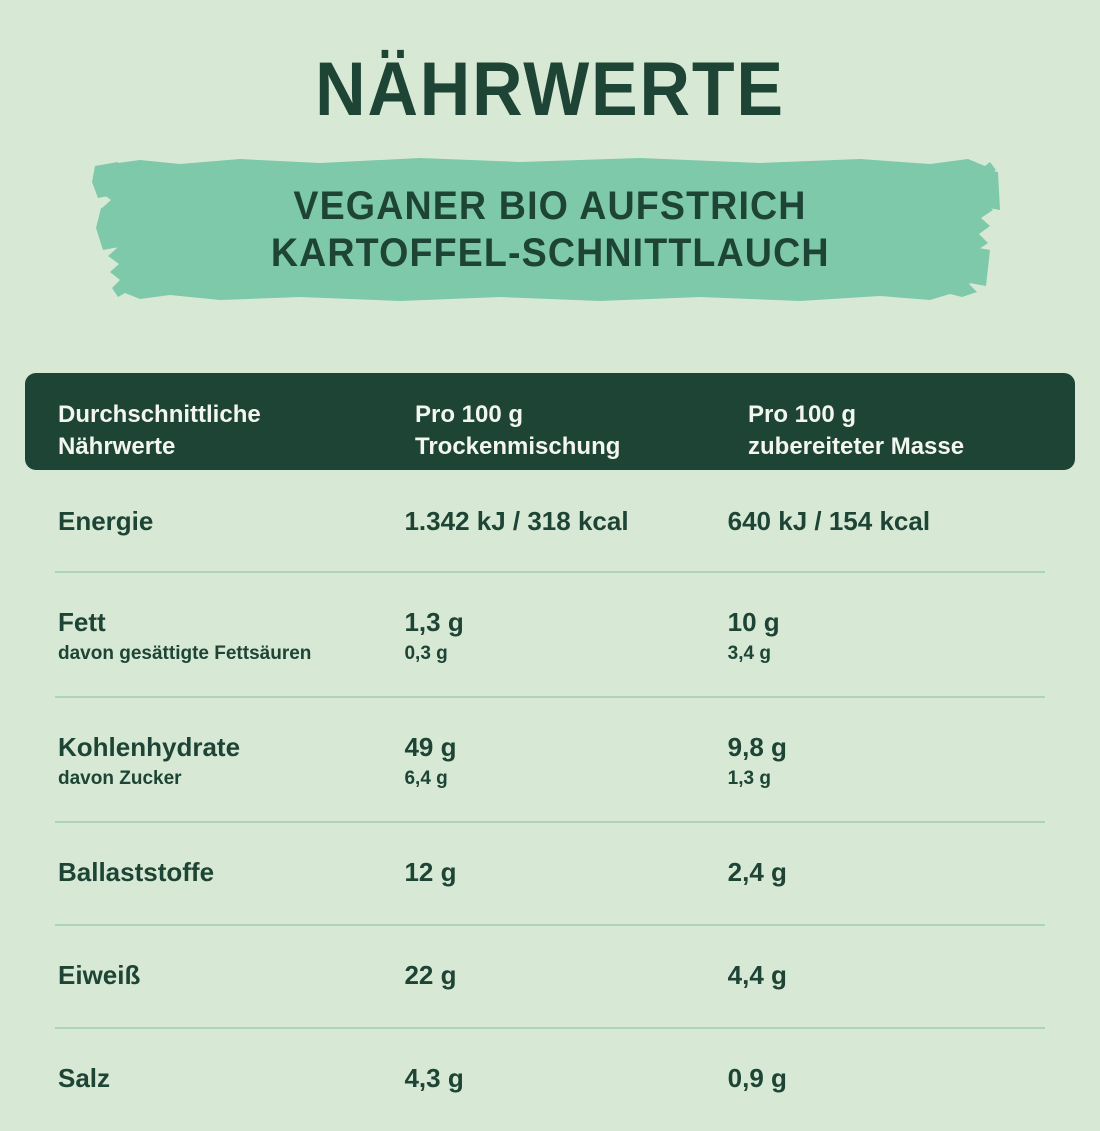  Describe the element at coordinates (565, 1078) in the screenshot. I see `row-dry-cell: 4,3 g` at that location.